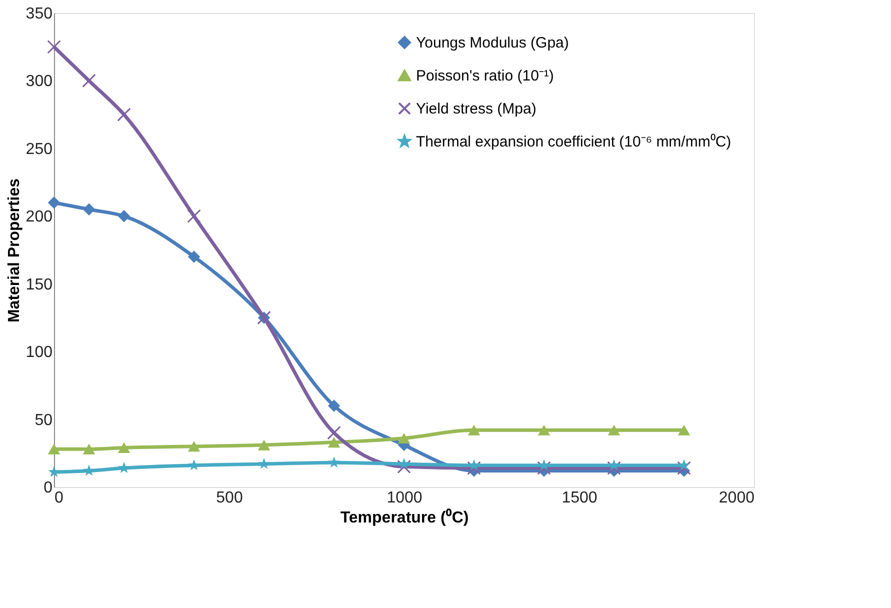 The height and width of the screenshot is (608, 891). I want to click on y-tick-label: 100, so click(39, 353).